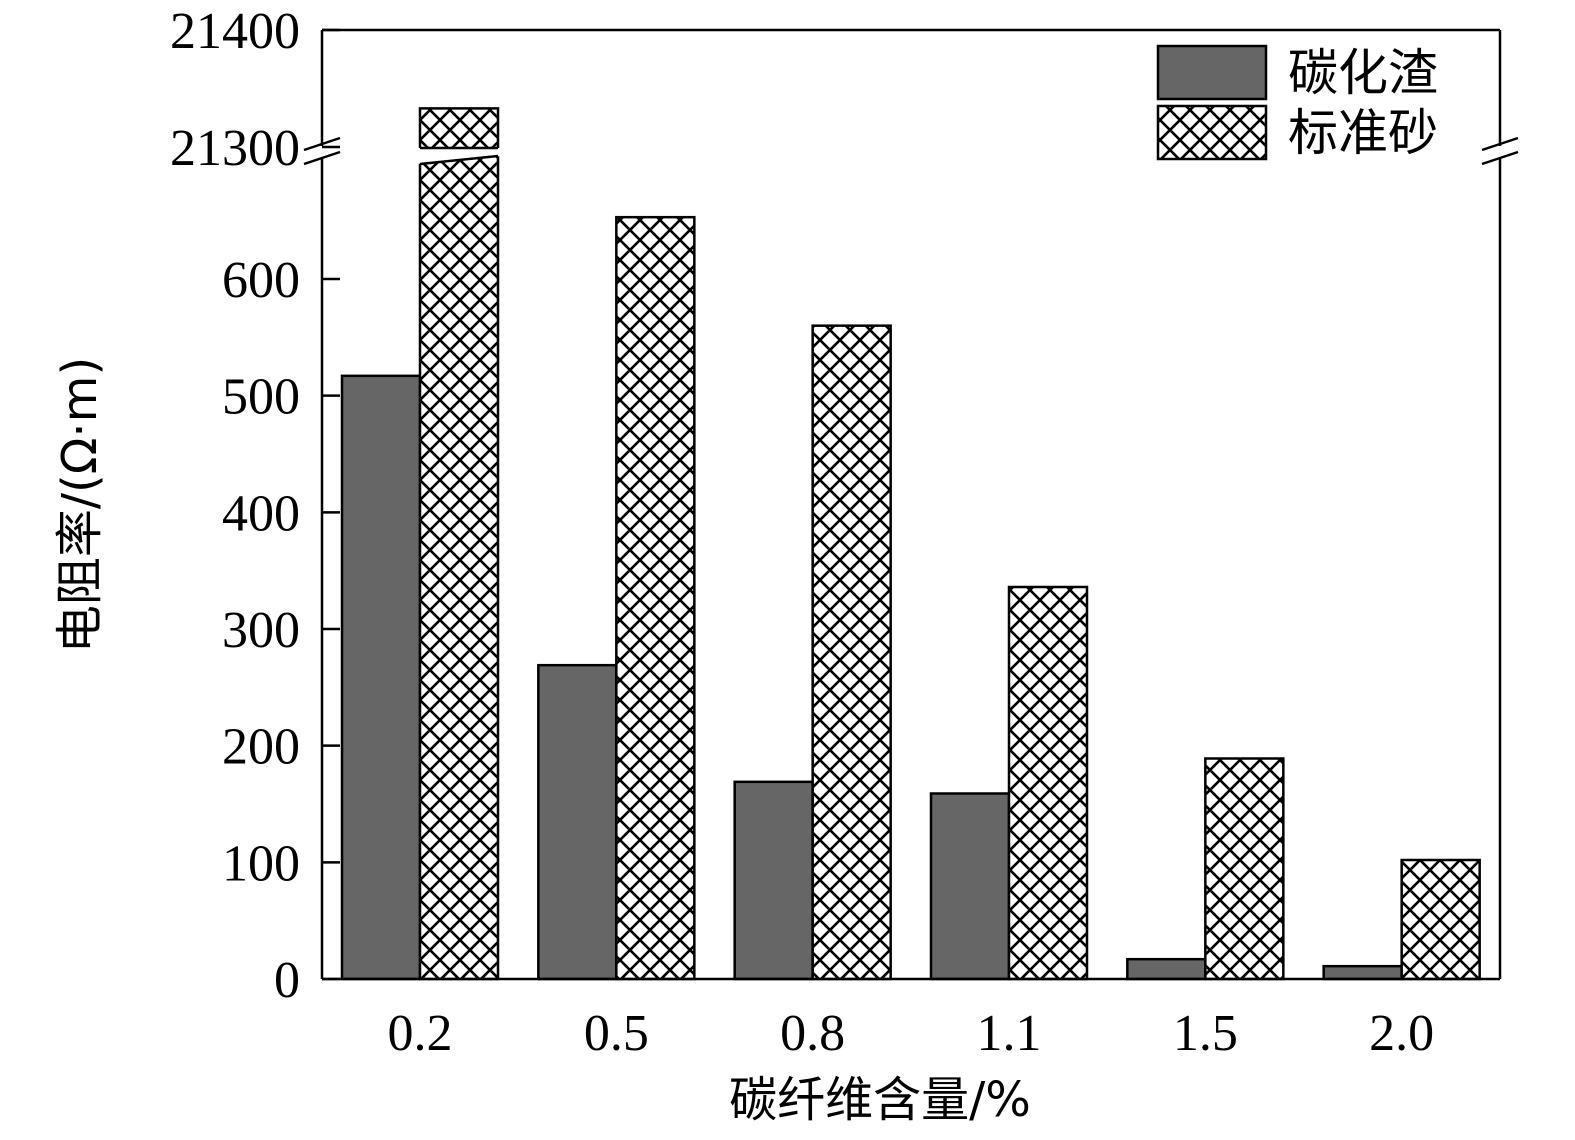  Describe the element at coordinates (1363, 73) in the screenshot. I see `legend-label-series-1: 碳化渣` at that location.